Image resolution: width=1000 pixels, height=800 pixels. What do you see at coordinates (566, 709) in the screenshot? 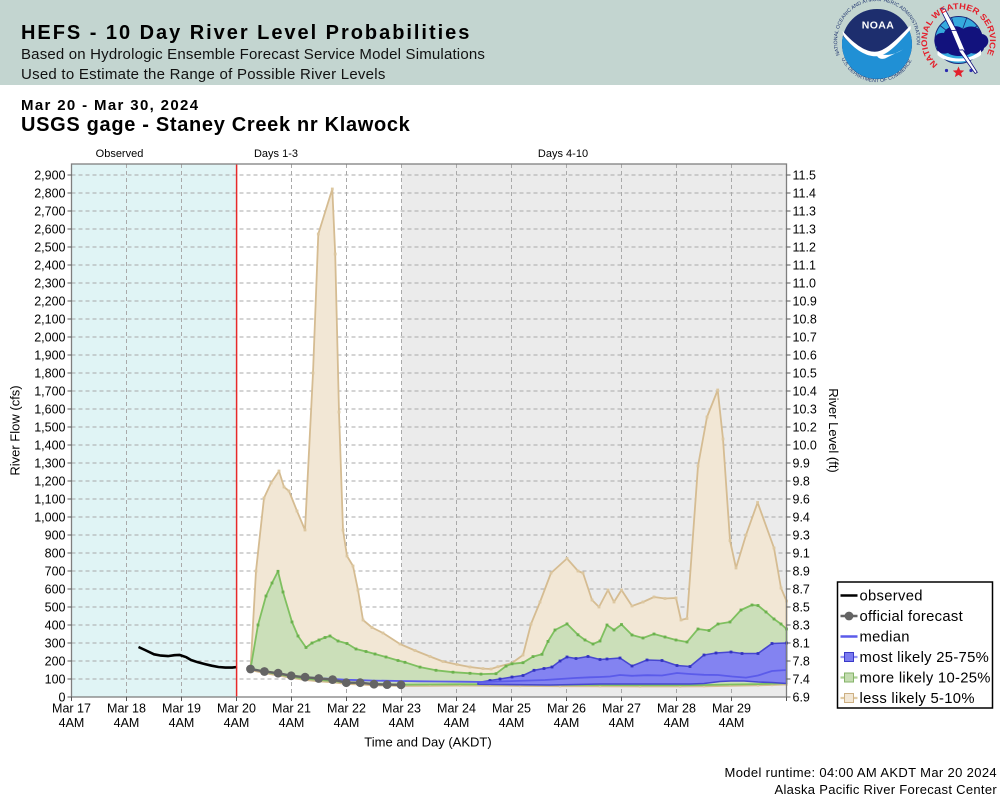
I see `svg-text: Mar 26` at bounding box center [566, 709].